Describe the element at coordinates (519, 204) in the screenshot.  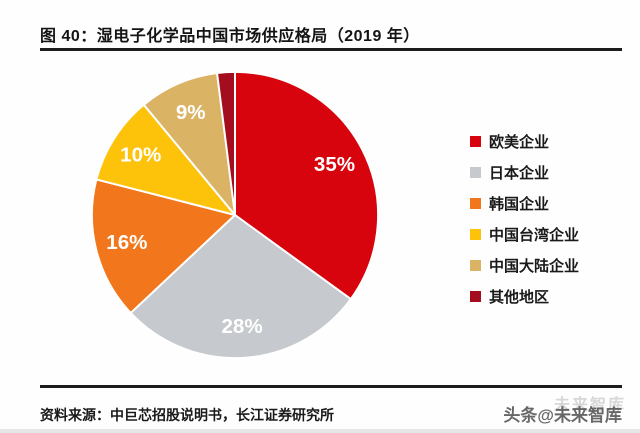
I see `legend-label: 韩国企业` at that location.